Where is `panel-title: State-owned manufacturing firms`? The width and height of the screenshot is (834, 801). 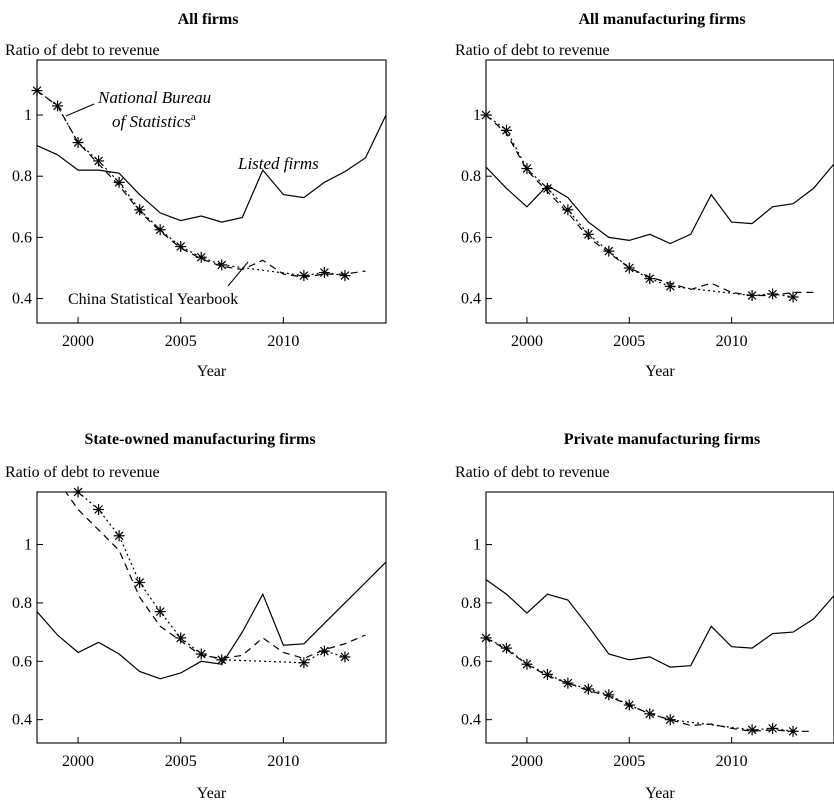 panel-title: State-owned manufacturing firms is located at coordinates (199, 439).